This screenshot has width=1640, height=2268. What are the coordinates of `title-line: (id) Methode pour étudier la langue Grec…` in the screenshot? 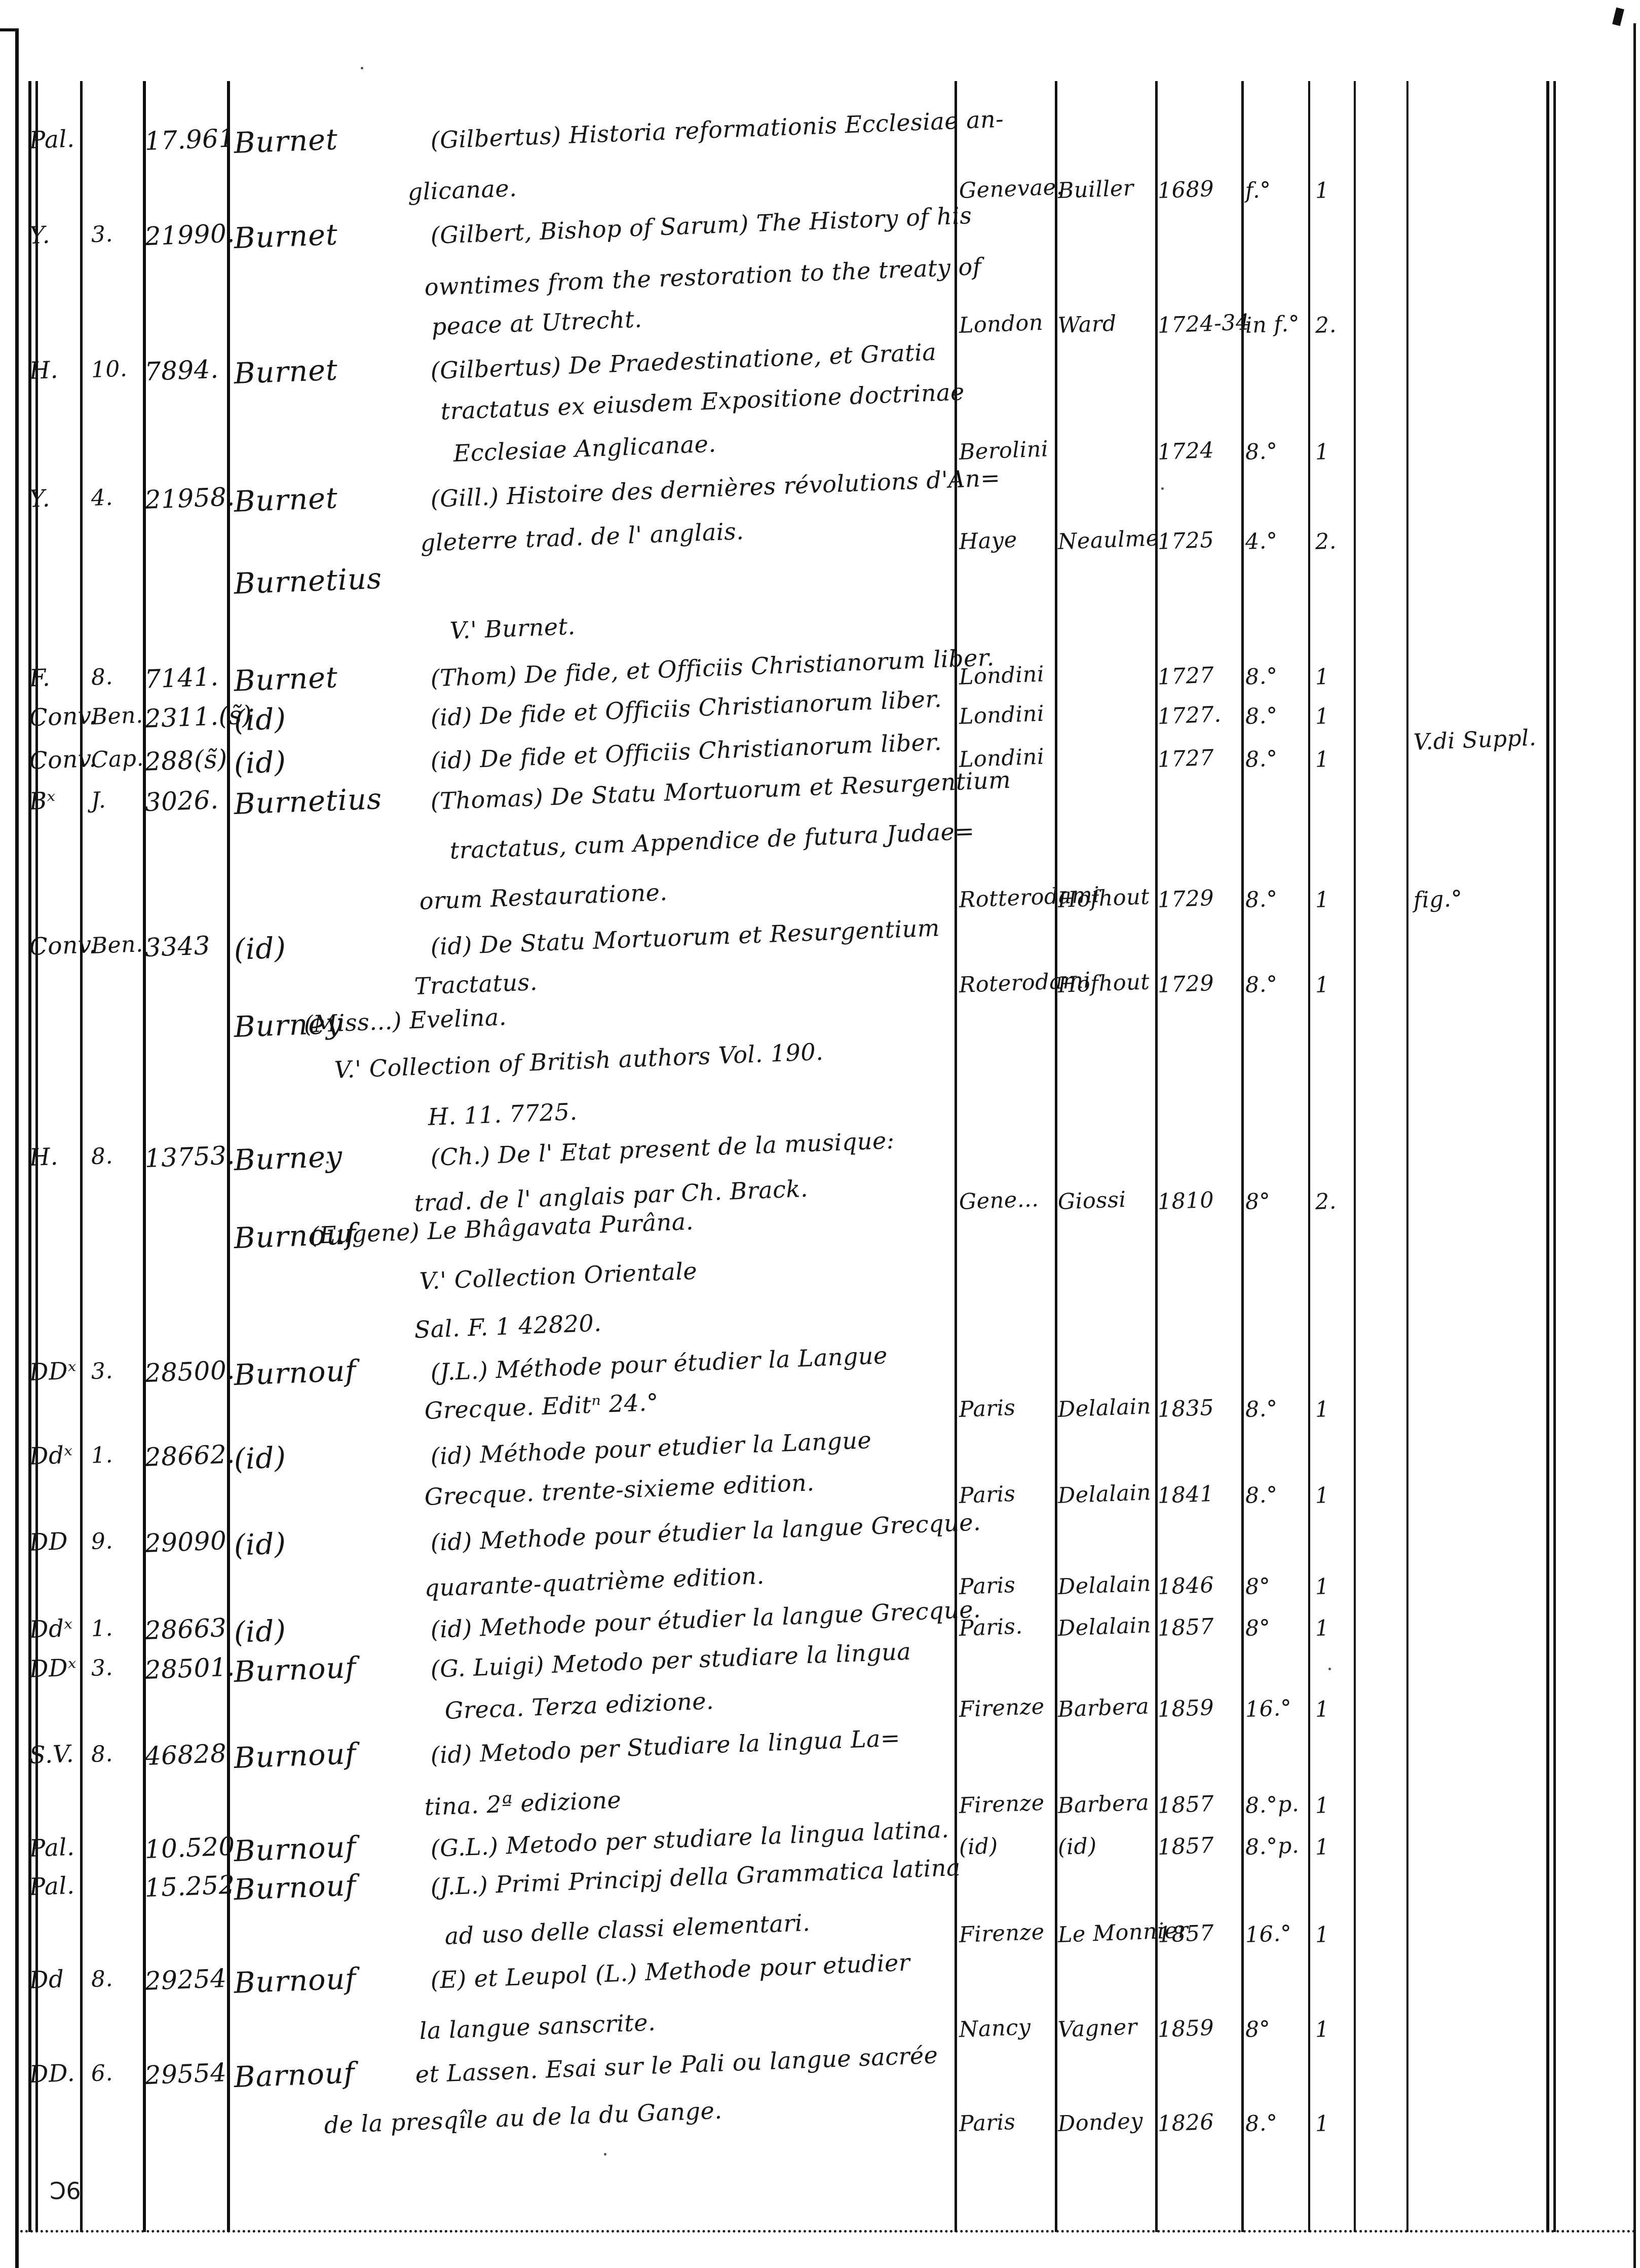 It's located at (705, 1532).